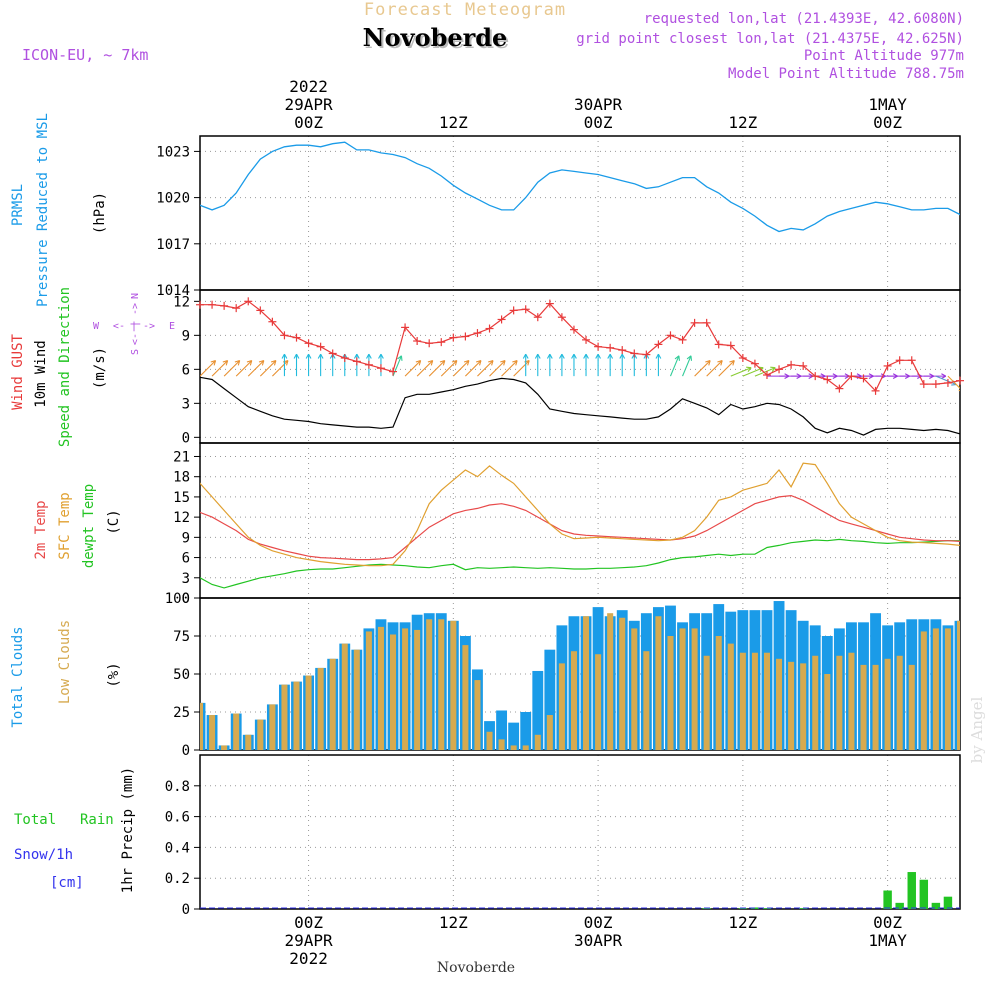  What do you see at coordinates (846, 74) in the screenshot?
I see `model-altitude: Model Point Altitude 788.75m` at bounding box center [846, 74].